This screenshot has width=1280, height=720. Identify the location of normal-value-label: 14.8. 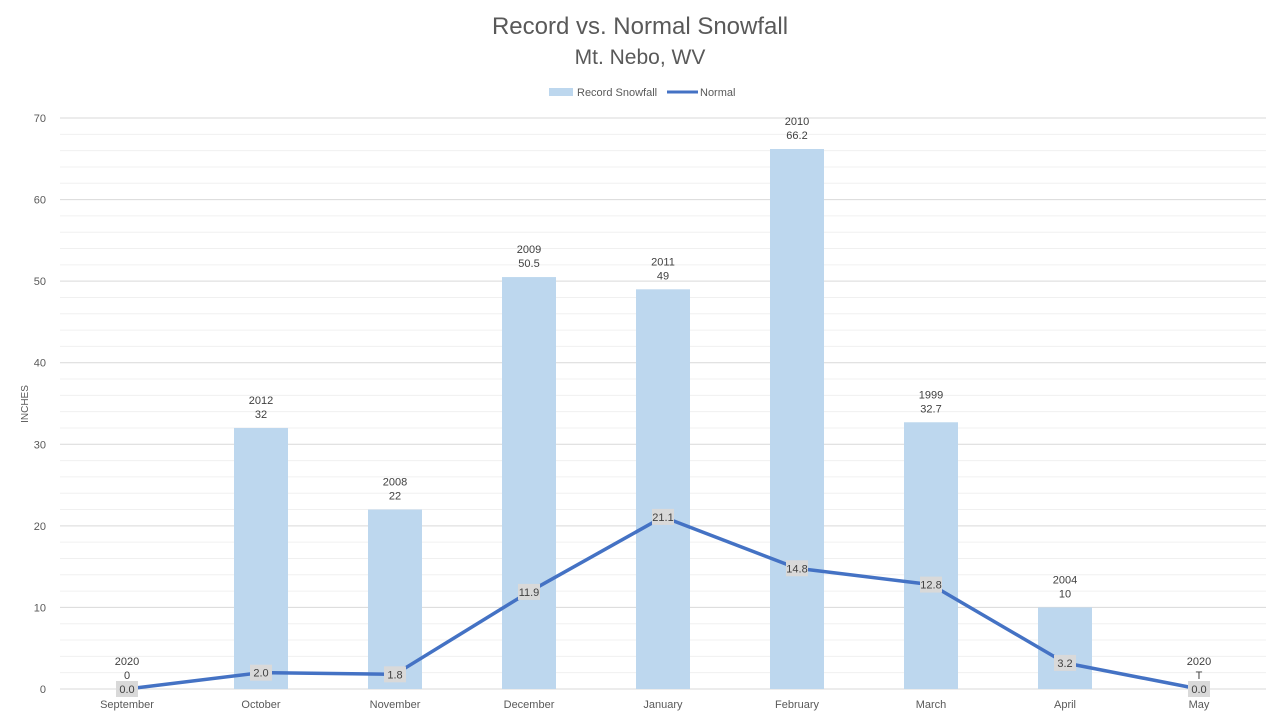
(796, 569).